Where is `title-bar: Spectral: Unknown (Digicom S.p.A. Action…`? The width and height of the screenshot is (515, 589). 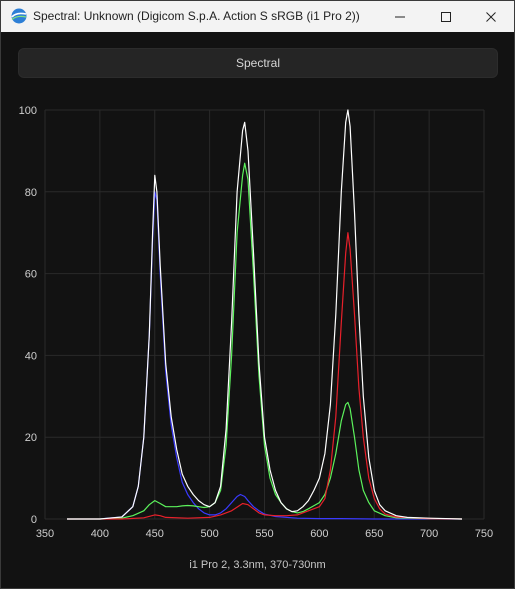
title-bar: Spectral: Unknown (Digicom S.p.A. Action… is located at coordinates (257, 16).